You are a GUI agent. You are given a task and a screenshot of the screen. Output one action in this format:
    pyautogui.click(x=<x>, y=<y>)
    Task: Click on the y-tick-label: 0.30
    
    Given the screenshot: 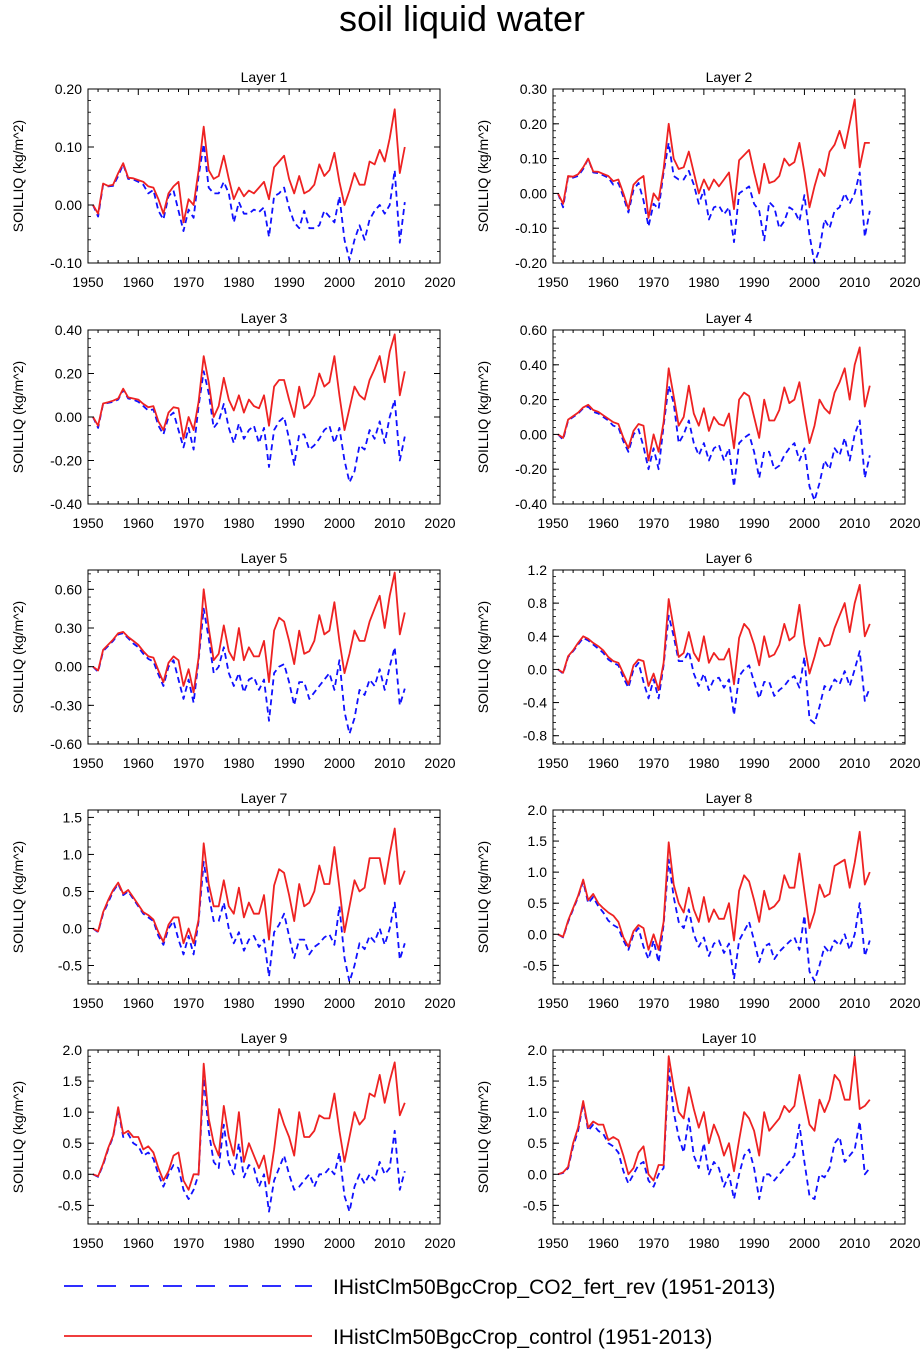 What is the action you would take?
    pyautogui.click(x=68, y=628)
    